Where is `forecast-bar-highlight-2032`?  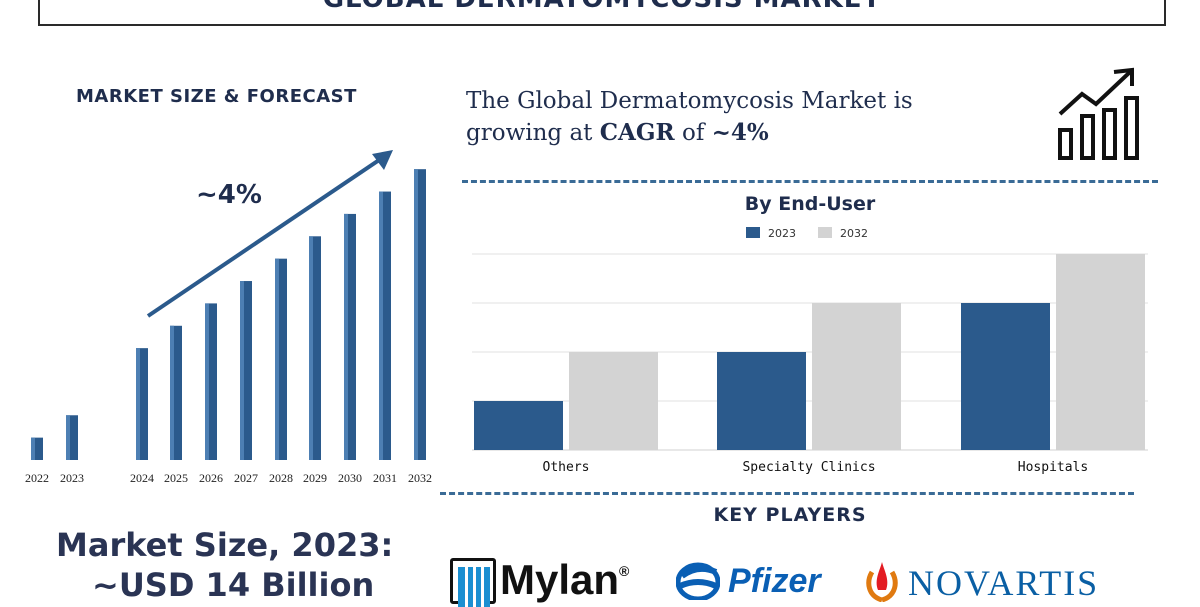
forecast-bar-highlight-2032 is located at coordinates (416, 314).